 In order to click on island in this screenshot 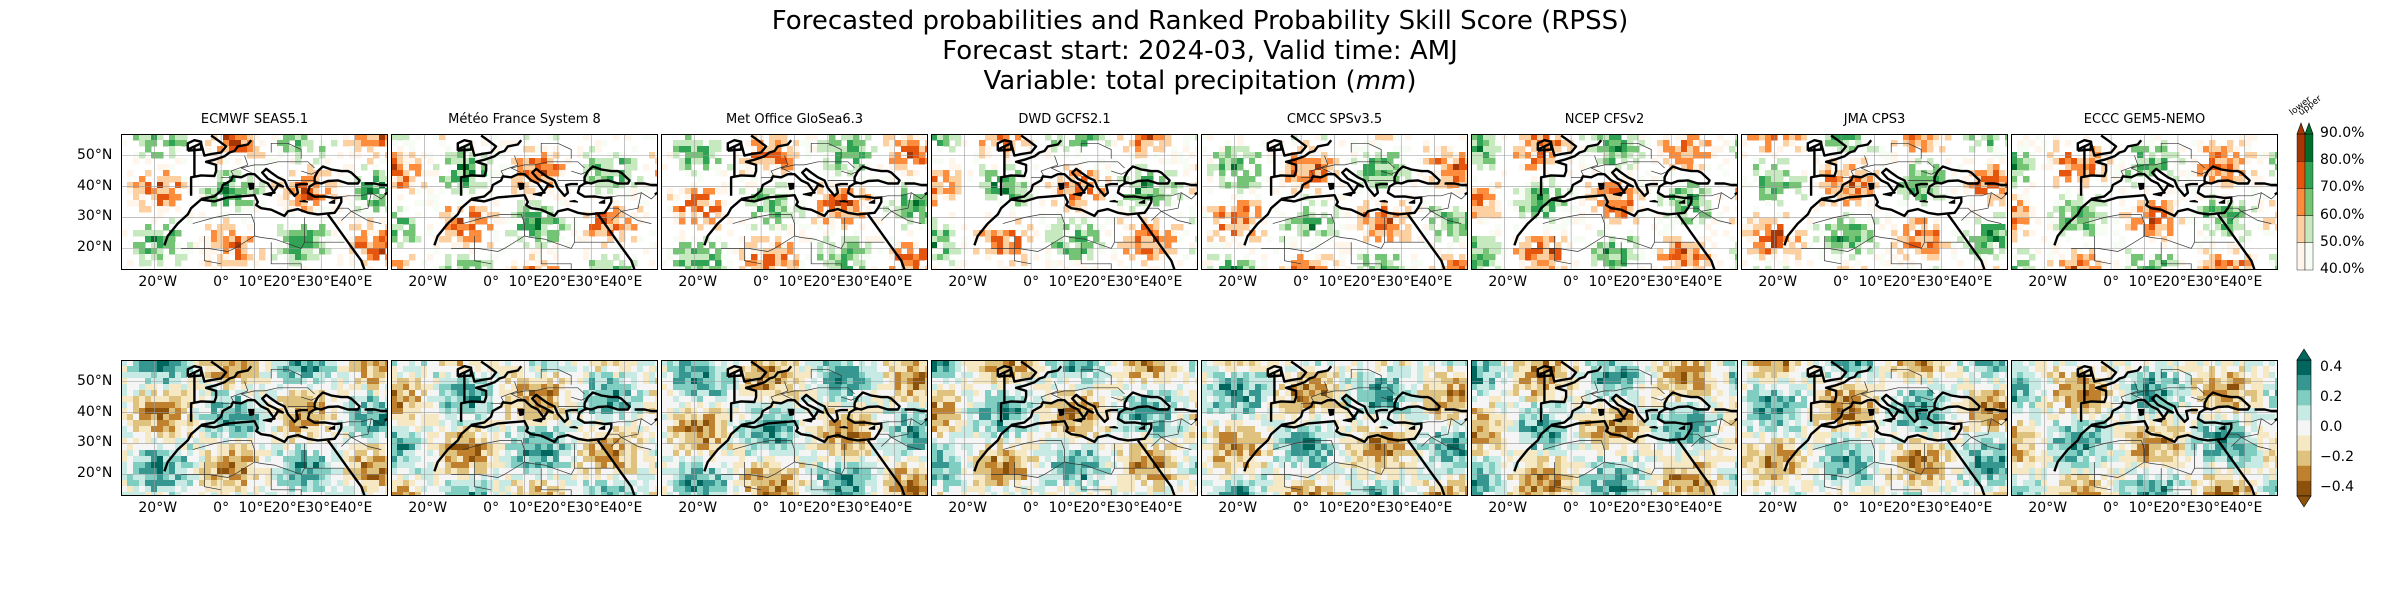, I will do `click(574, 201)`.